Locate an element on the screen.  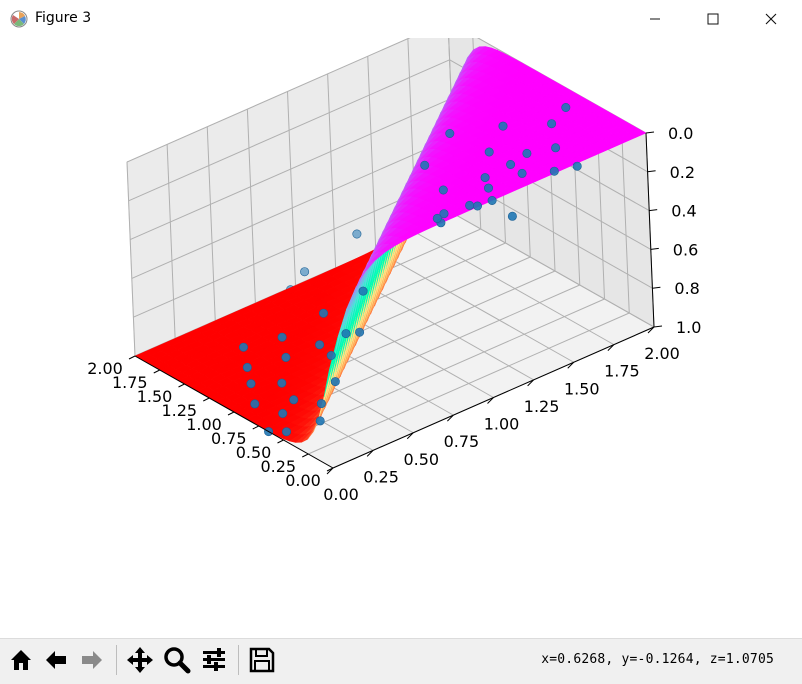
y-tick-label: 1.75 is located at coordinates (622, 371).